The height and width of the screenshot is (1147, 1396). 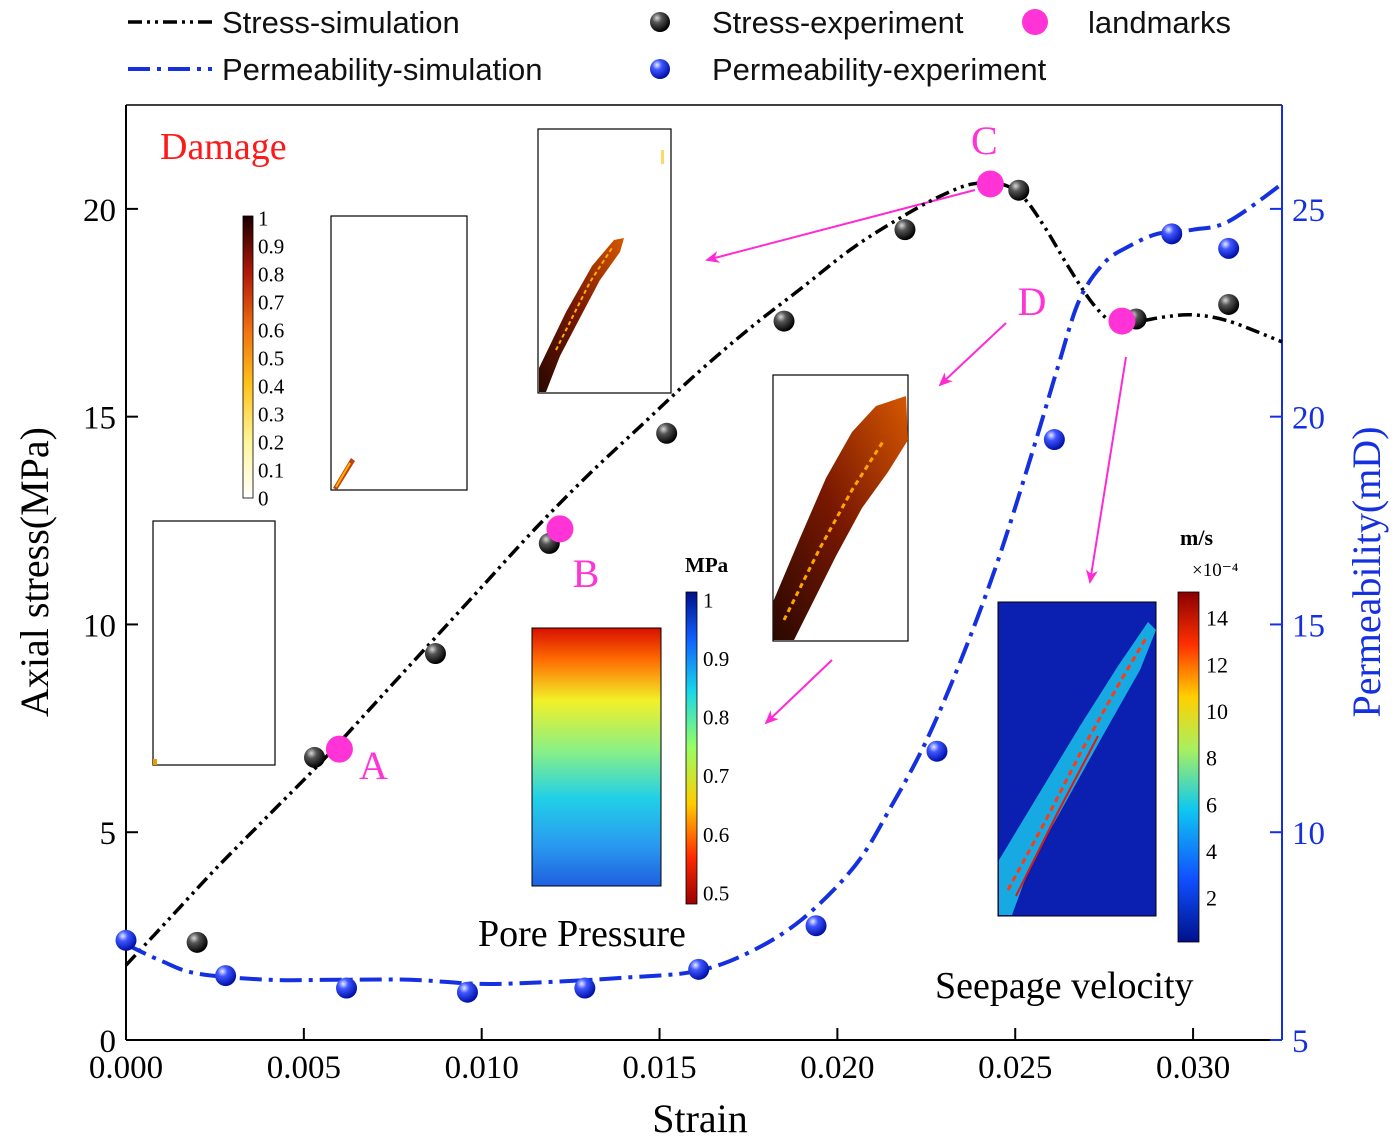 What do you see at coordinates (1366, 571) in the screenshot?
I see `y2-axis-label: Permeability(mD)` at bounding box center [1366, 571].